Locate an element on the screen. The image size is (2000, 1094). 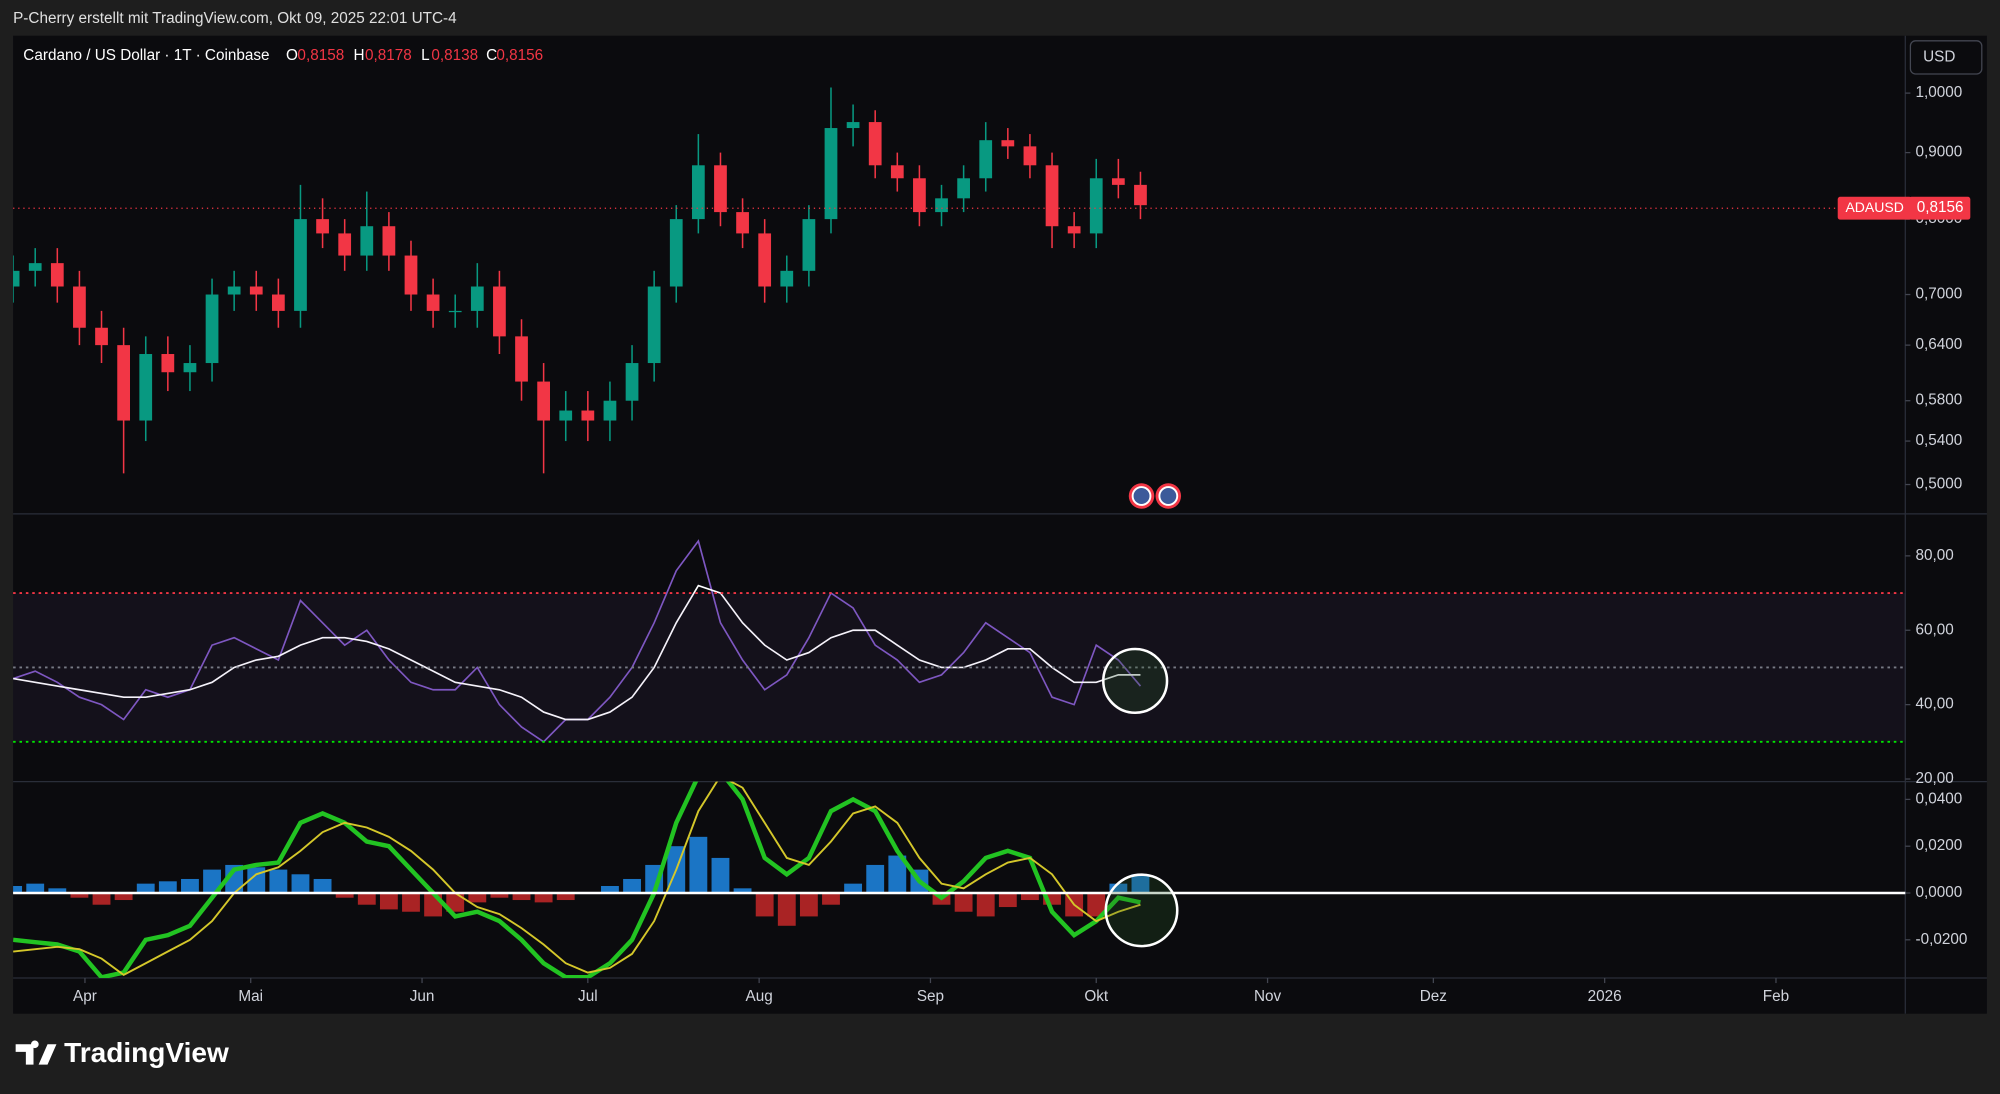
y-tick-label: 0,5400 is located at coordinates (1938, 440).